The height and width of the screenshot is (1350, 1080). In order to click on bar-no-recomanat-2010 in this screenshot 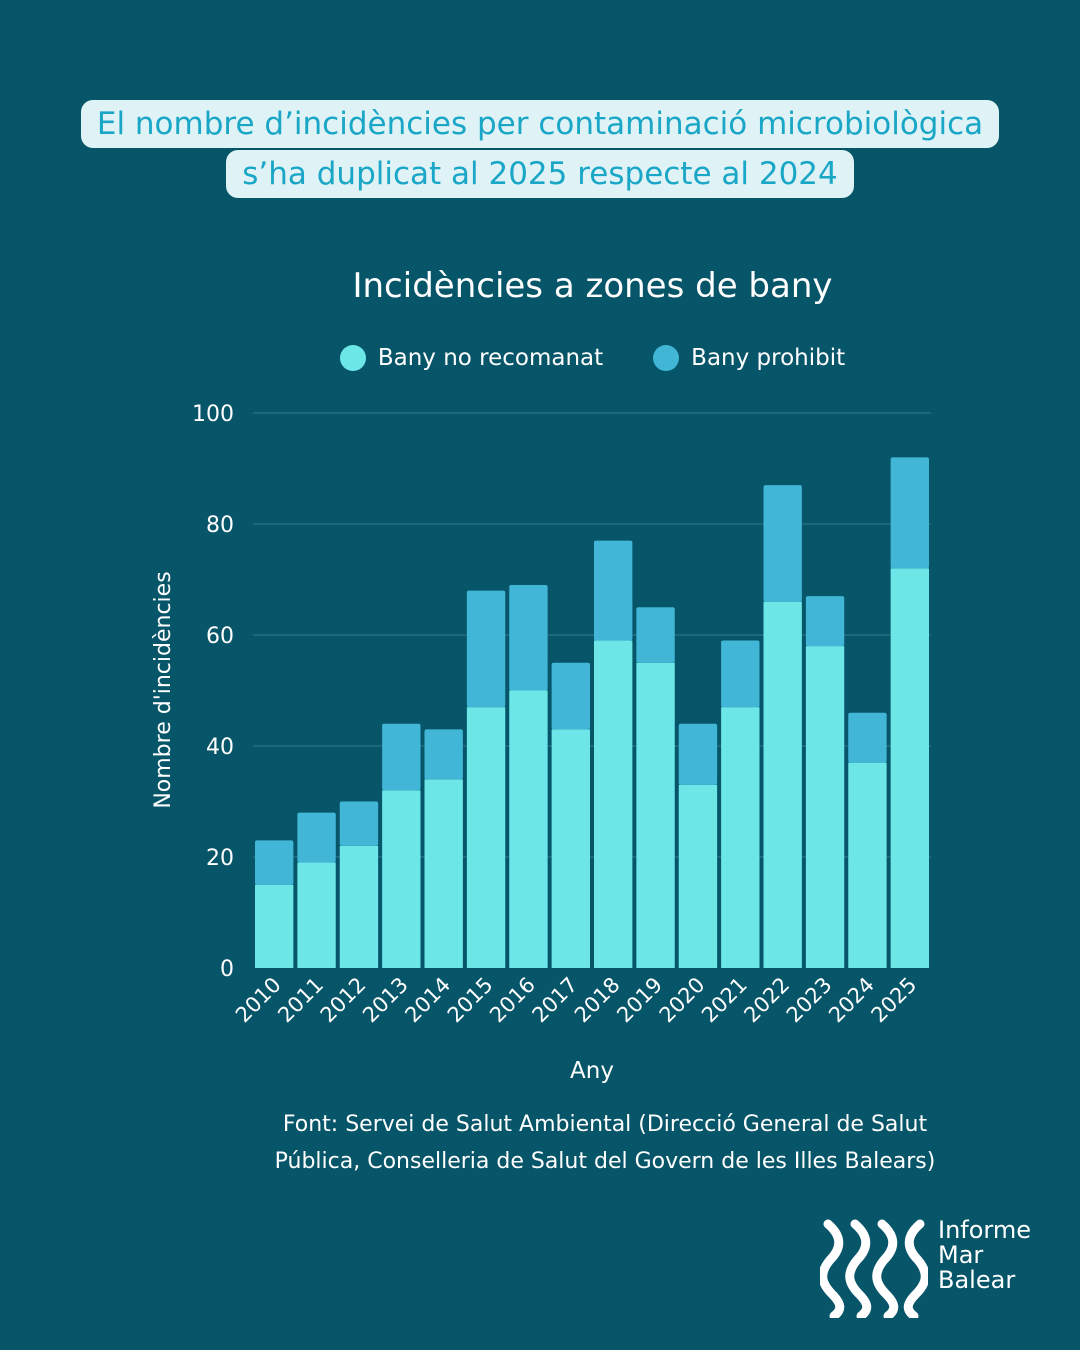, I will do `click(274, 926)`.